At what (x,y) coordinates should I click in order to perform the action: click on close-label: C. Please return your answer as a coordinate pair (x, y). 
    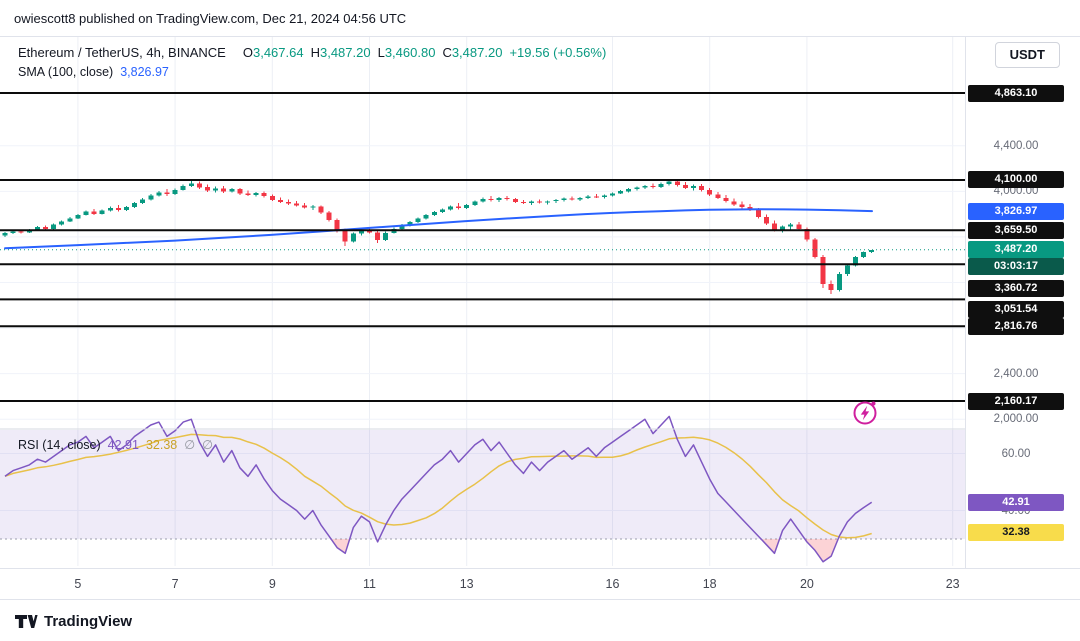
    Looking at the image, I should click on (447, 52).